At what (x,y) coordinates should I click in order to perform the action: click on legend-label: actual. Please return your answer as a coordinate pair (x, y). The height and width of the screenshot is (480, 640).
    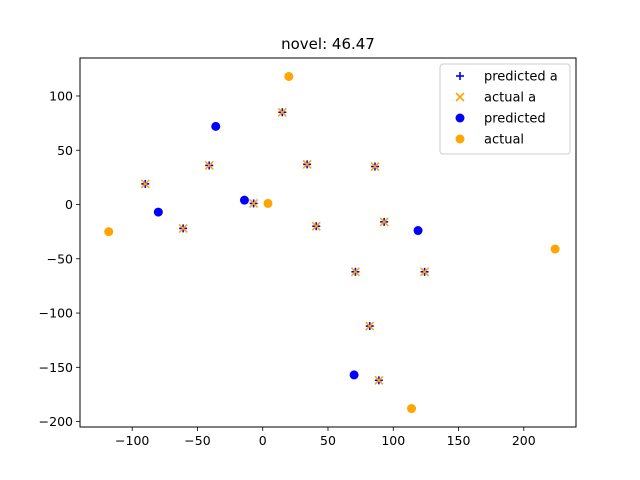
    Looking at the image, I should click on (504, 140).